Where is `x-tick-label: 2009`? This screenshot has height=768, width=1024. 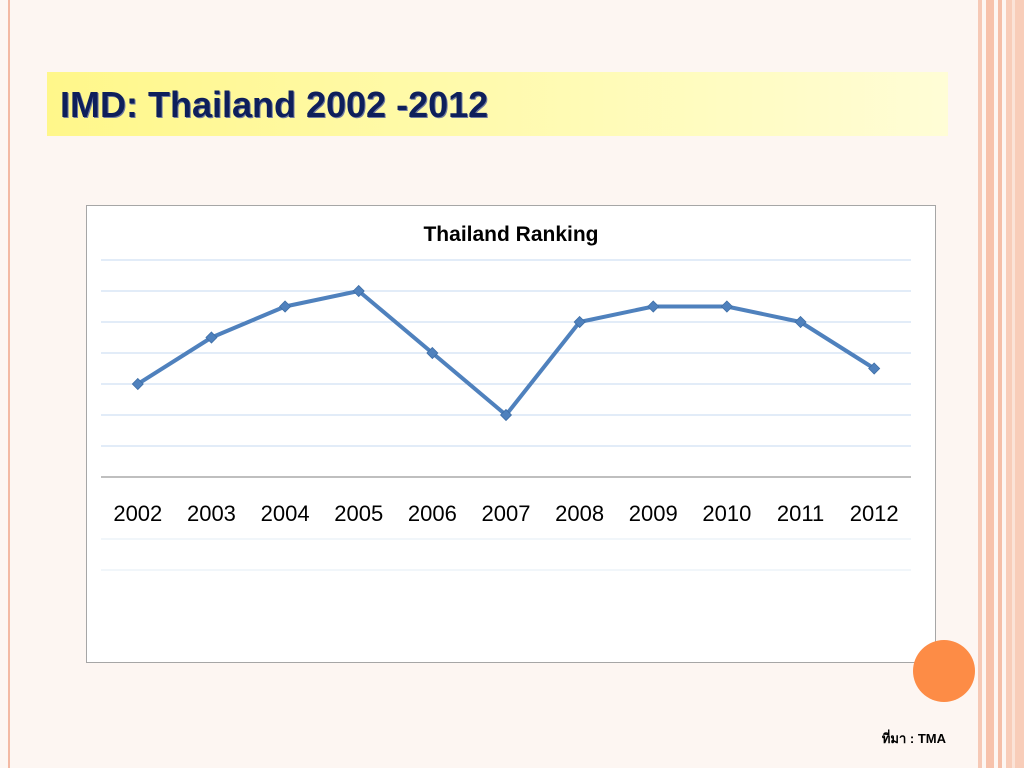 x-tick-label: 2009 is located at coordinates (653, 513).